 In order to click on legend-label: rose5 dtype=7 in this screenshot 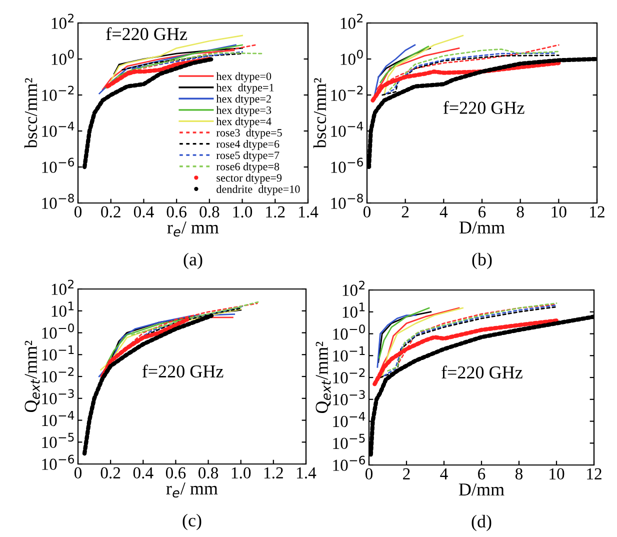, I will do `click(248, 156)`.